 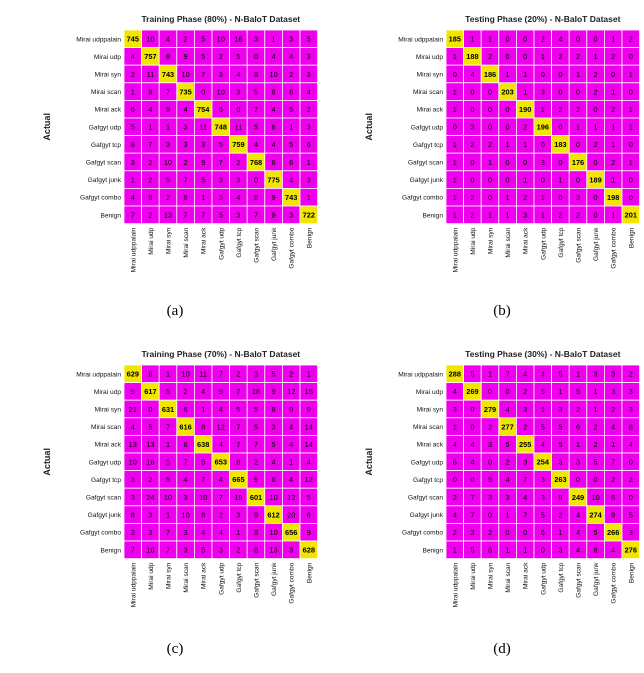 What do you see at coordinates (614, 582) in the screenshot?
I see `x-tick-label: Gafgyt combo` at bounding box center [614, 582].